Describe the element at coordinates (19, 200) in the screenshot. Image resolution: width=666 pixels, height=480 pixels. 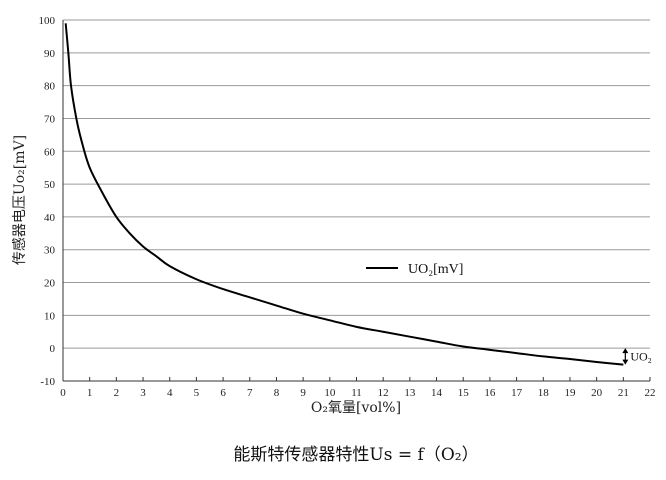
I see `y-axis-title: 传感器电压Uo₂[mV]` at that location.